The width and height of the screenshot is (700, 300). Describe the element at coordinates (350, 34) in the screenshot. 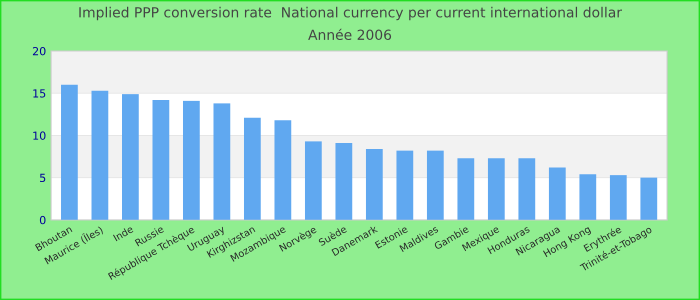

I see `chart-subtitle: Année 2006` at that location.